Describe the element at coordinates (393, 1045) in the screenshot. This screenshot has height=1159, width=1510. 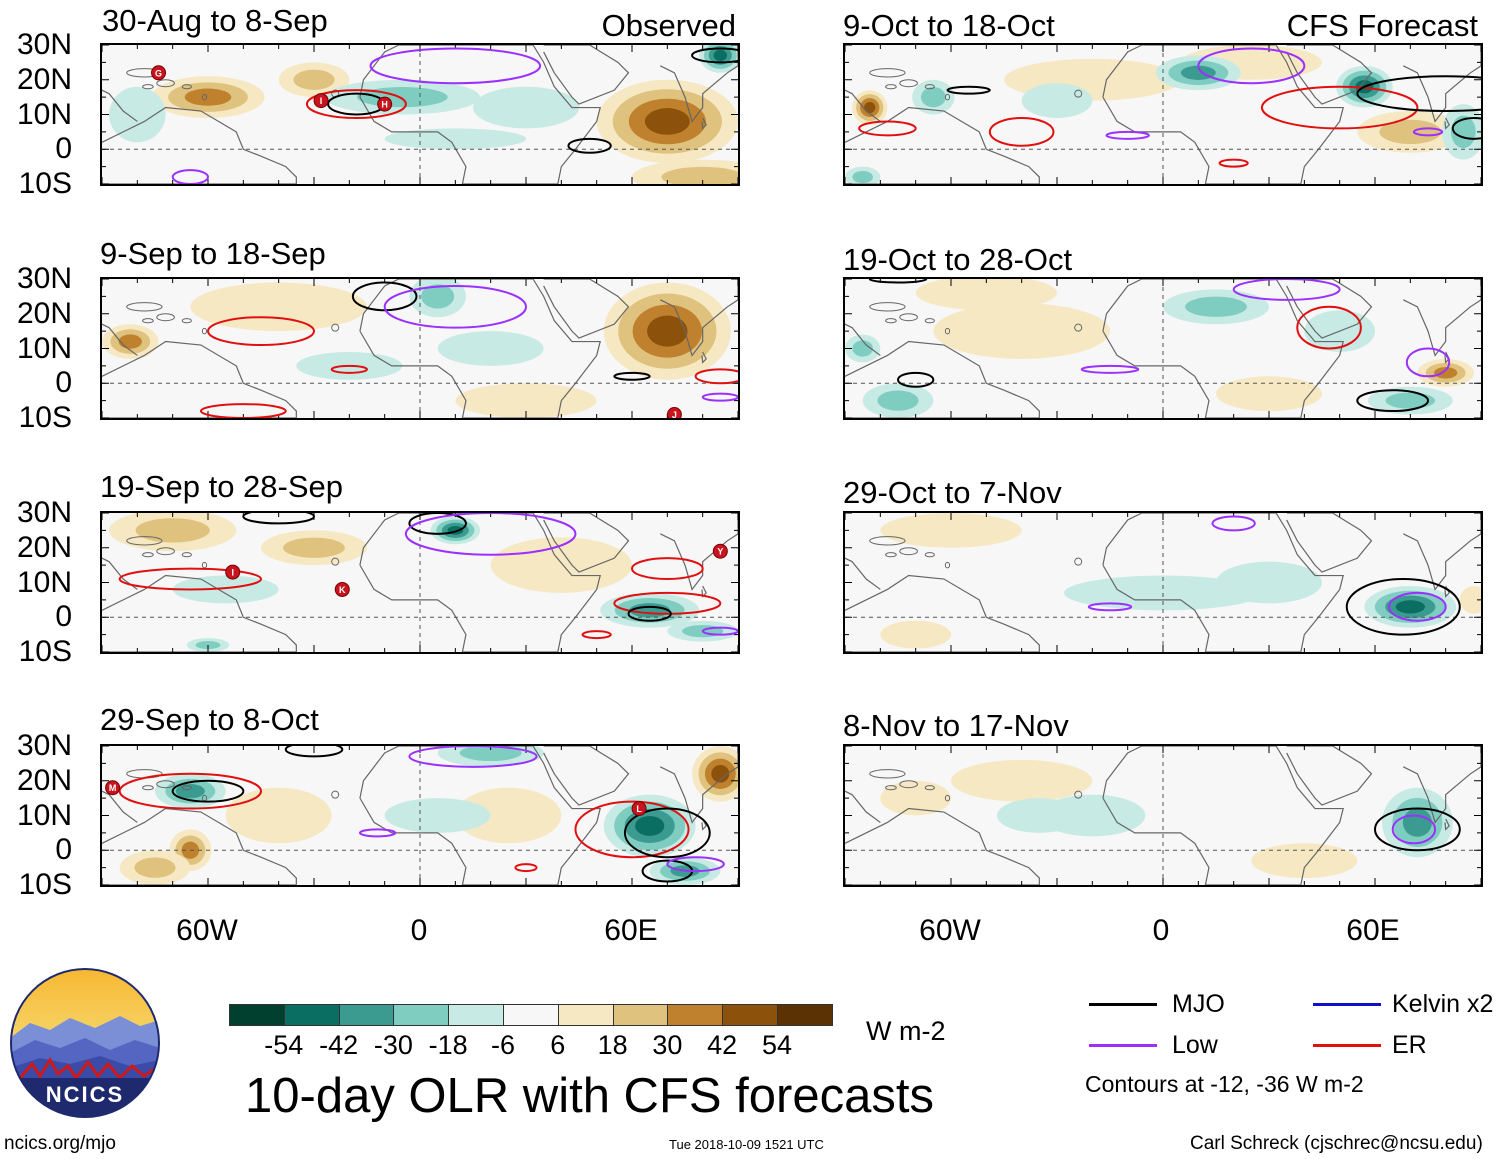
I see `colorbar-label: -30` at that location.